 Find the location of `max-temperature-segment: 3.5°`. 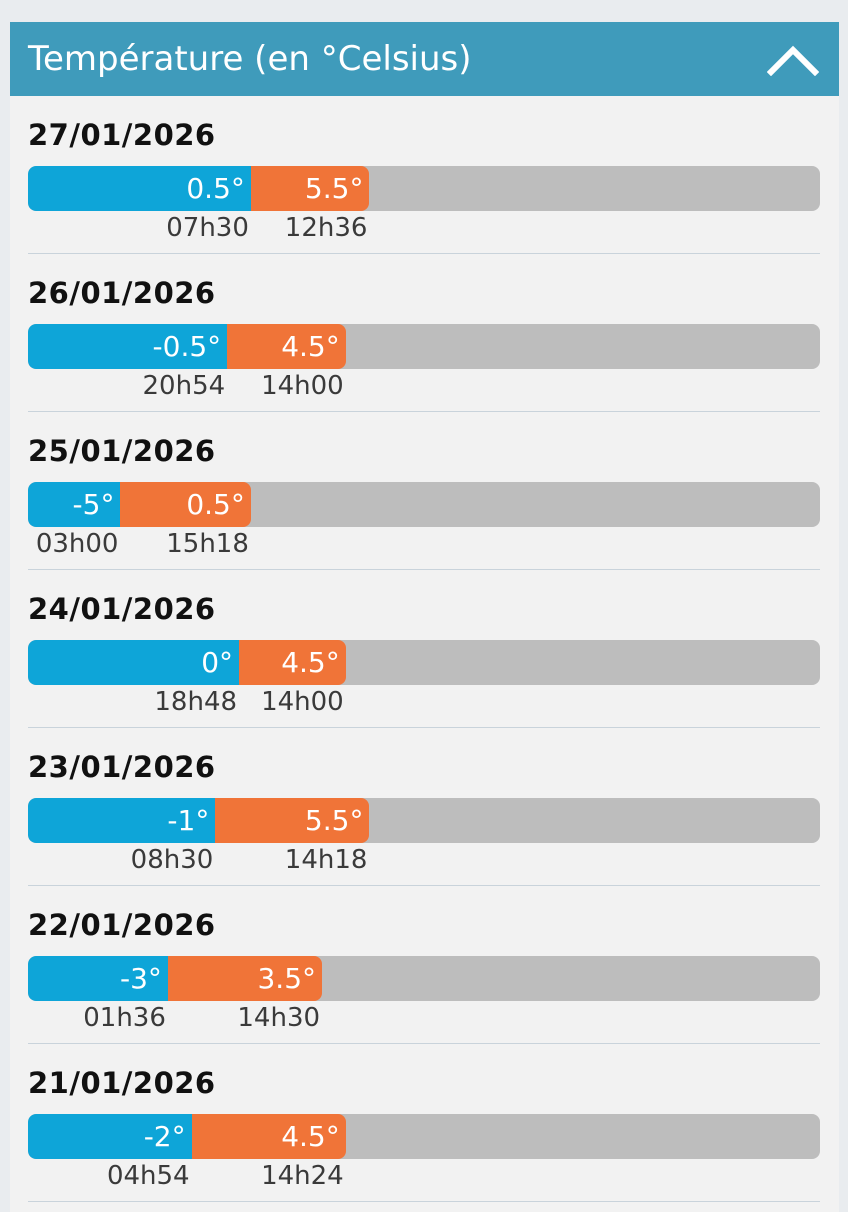

max-temperature-segment: 3.5° is located at coordinates (245, 978).